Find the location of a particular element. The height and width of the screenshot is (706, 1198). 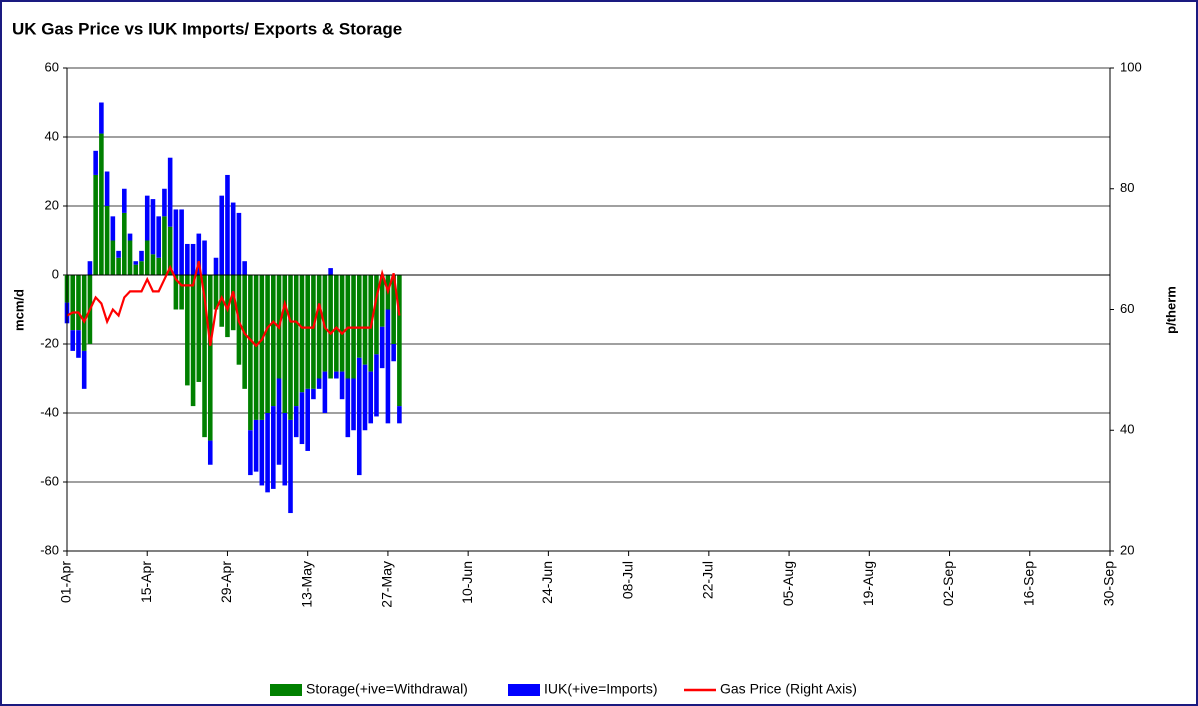

y-tick-label: -80 is located at coordinates (49, 549).